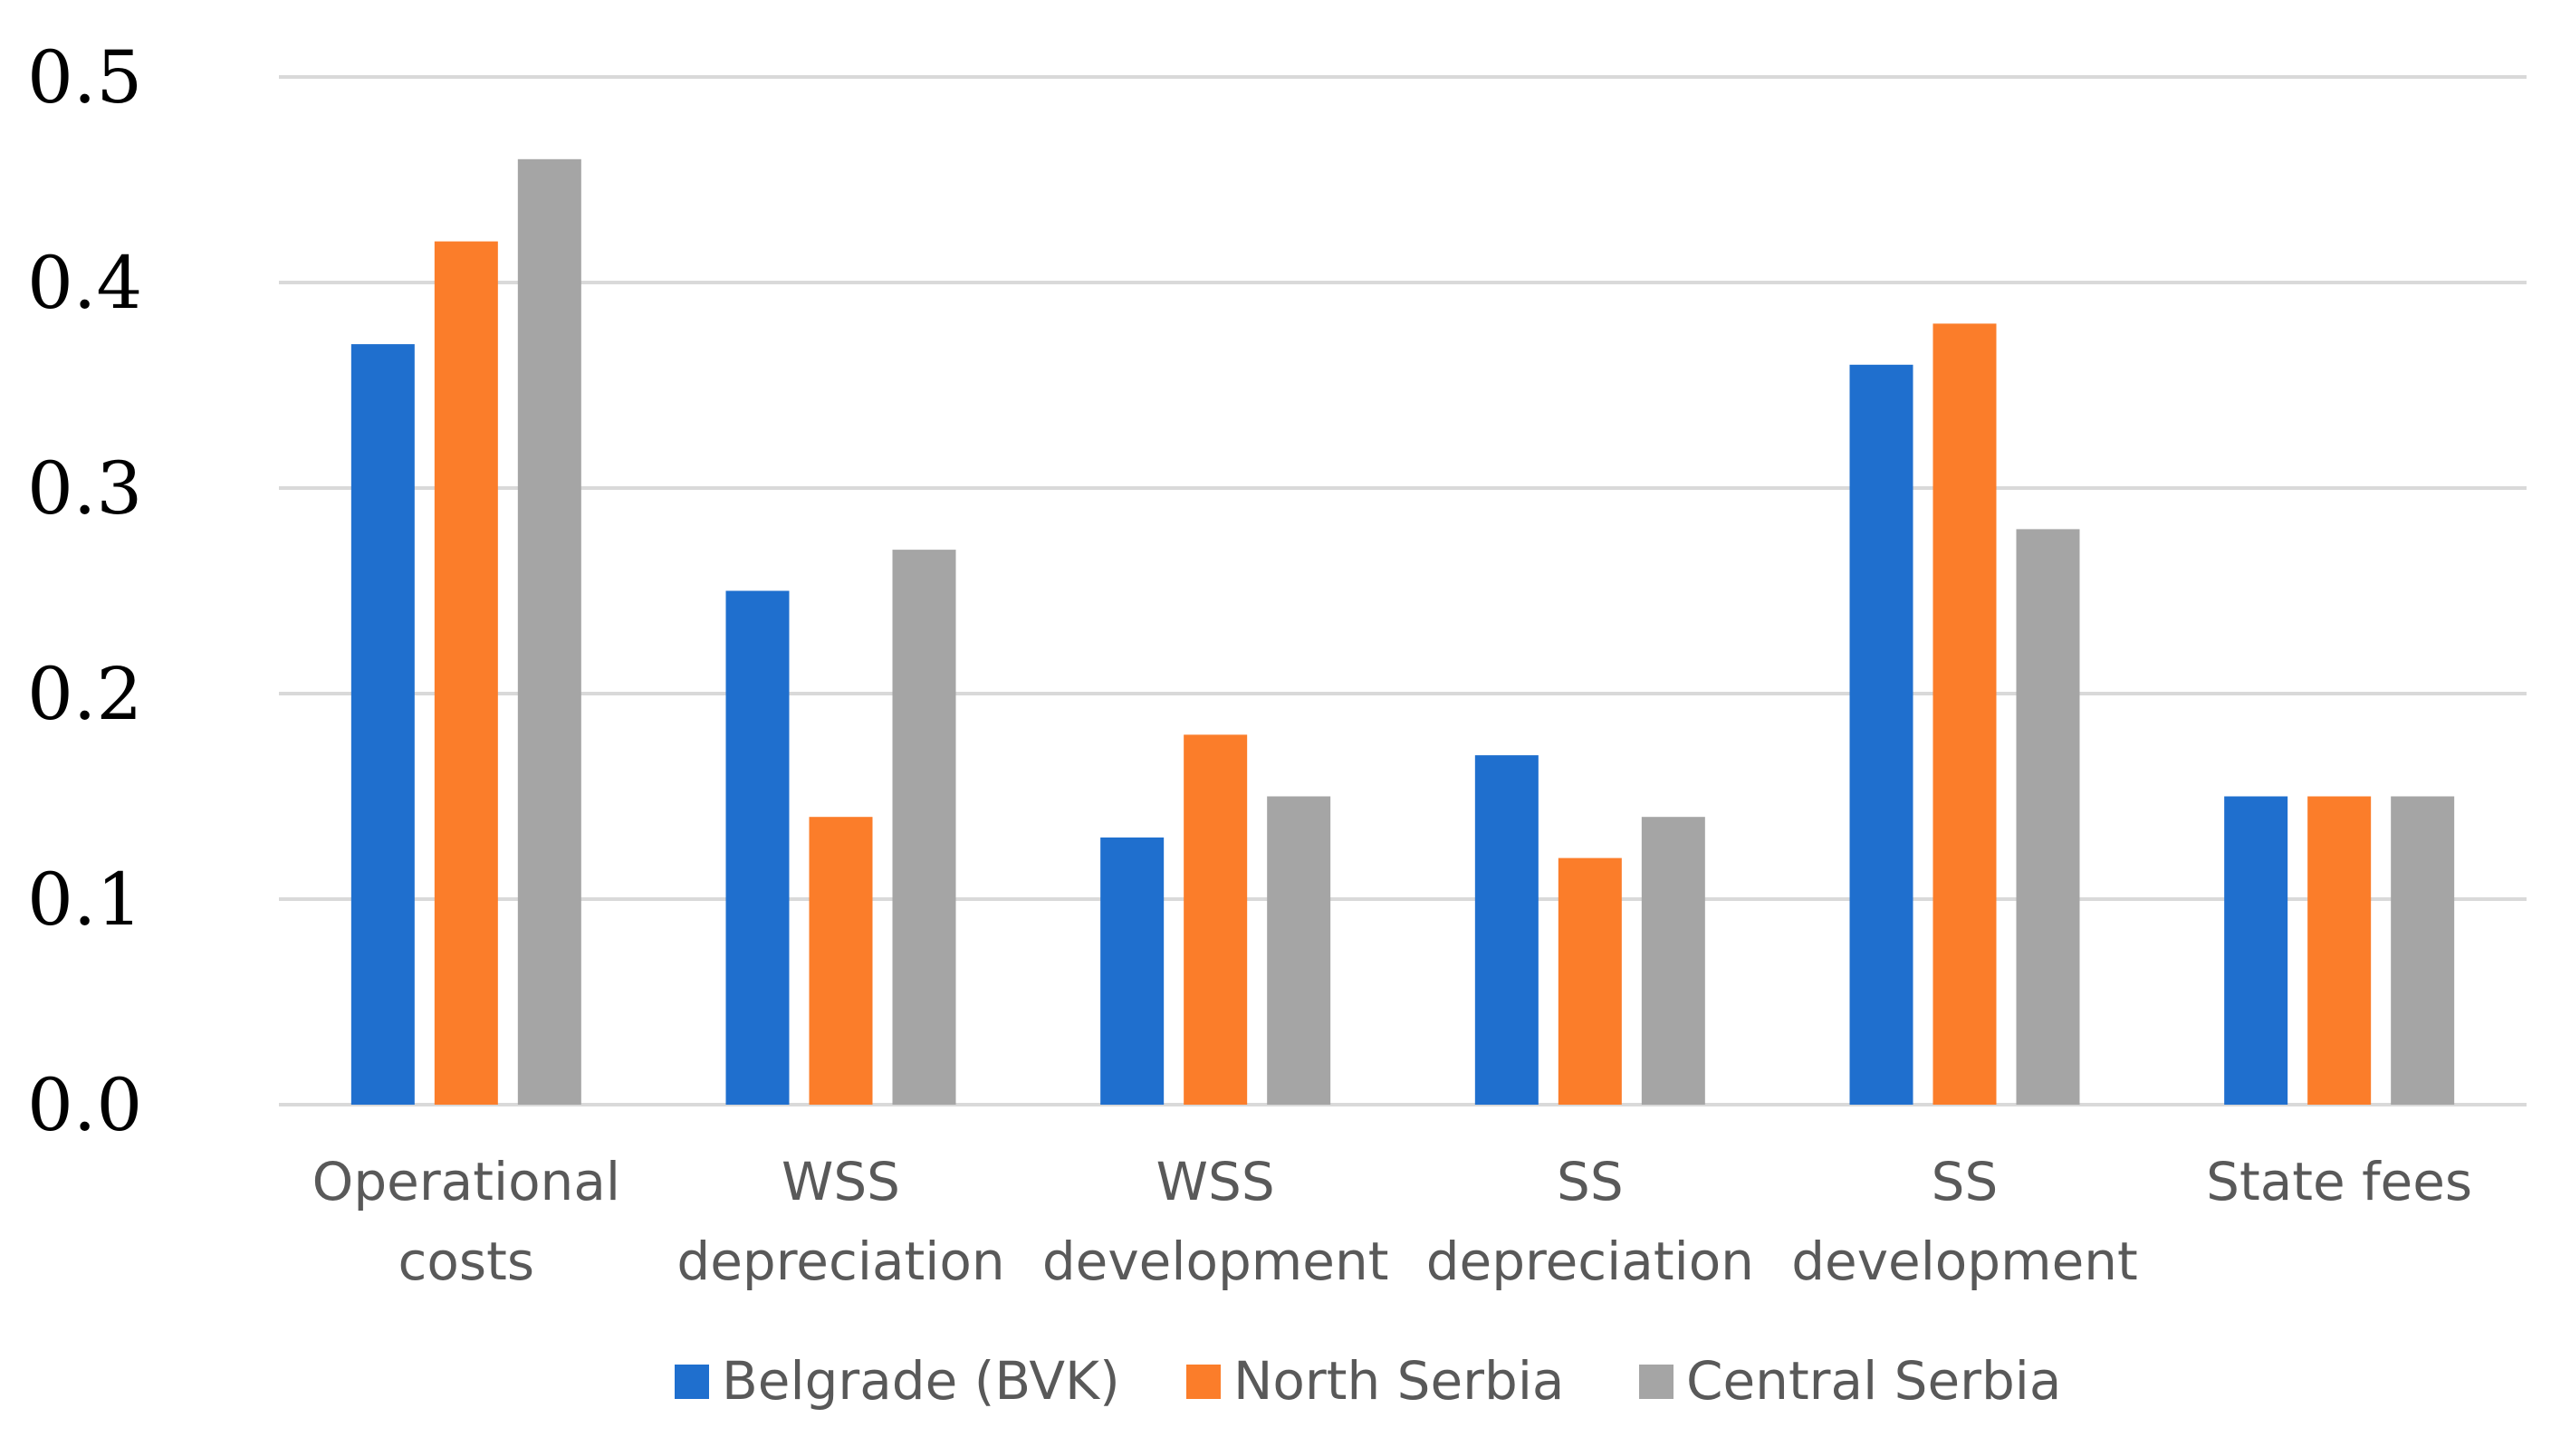  Describe the element at coordinates (467, 1261) in the screenshot. I see `x-tick-label: costs` at that location.